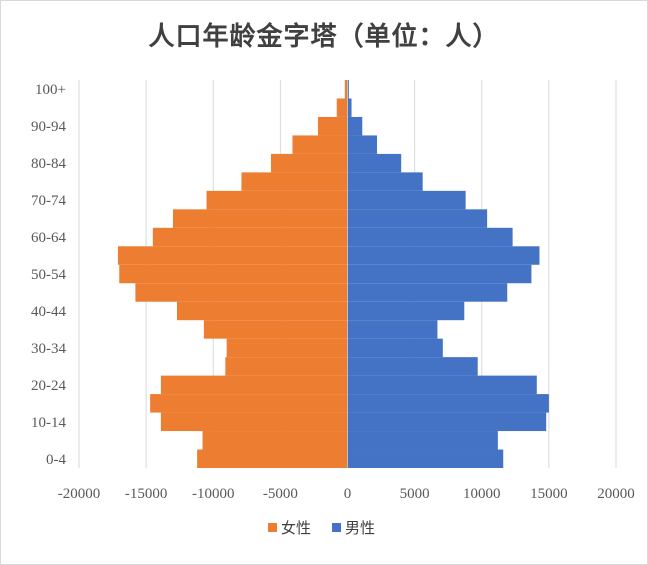 The height and width of the screenshot is (565, 648). Describe the element at coordinates (213, 494) in the screenshot. I see `x-tick-label-2: -10000` at that location.